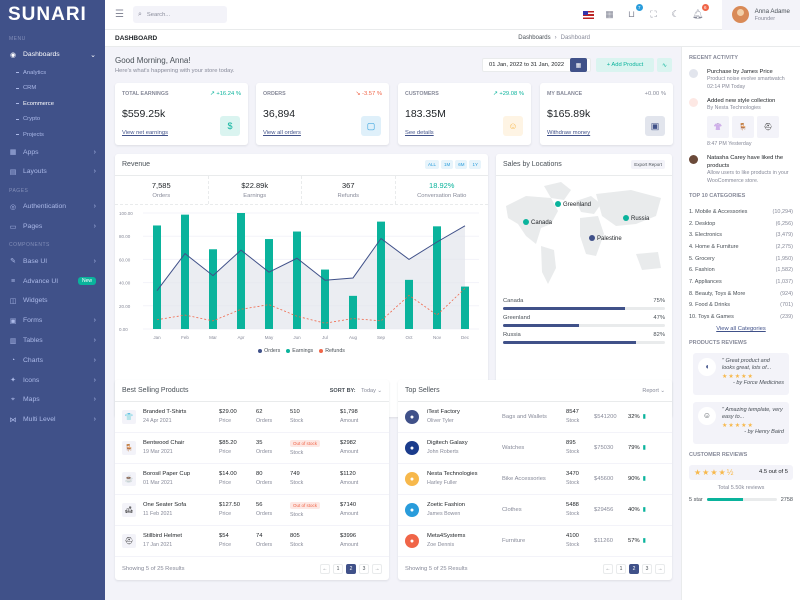 The height and width of the screenshot is (600, 800). Describe the element at coordinates (53, 360) in the screenshot. I see `sidebar-item-charts: ◔ Charts ›` at that location.